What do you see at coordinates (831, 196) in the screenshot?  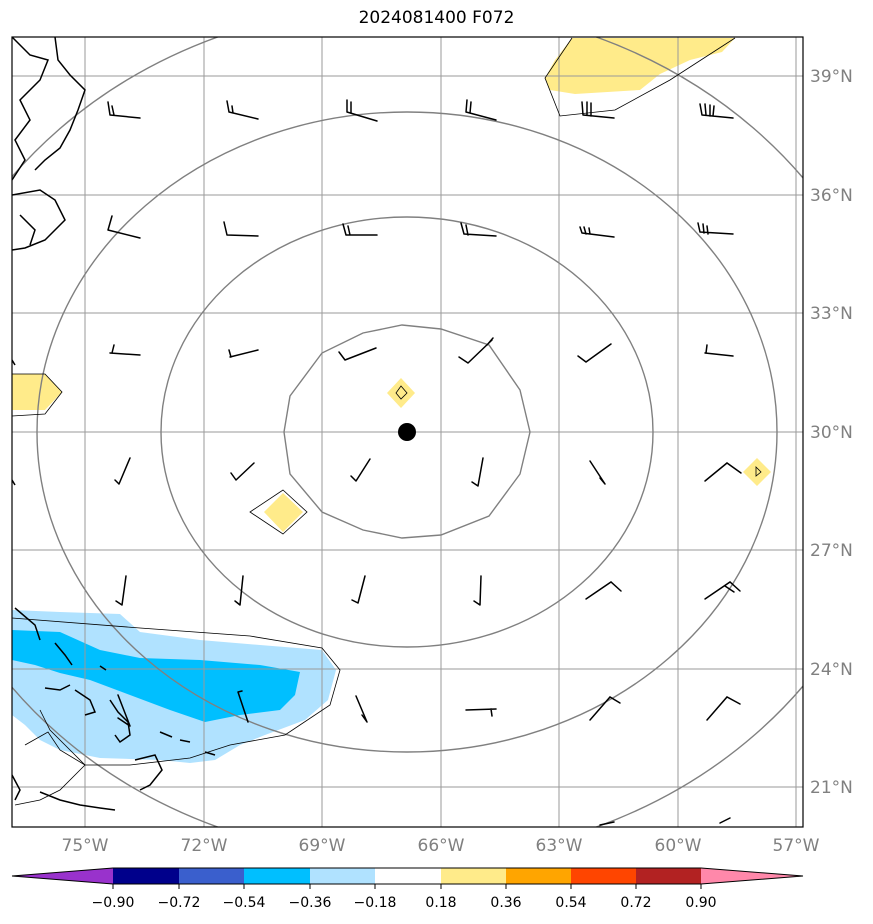 I see `lat-tick-label: 36°N` at bounding box center [831, 196].